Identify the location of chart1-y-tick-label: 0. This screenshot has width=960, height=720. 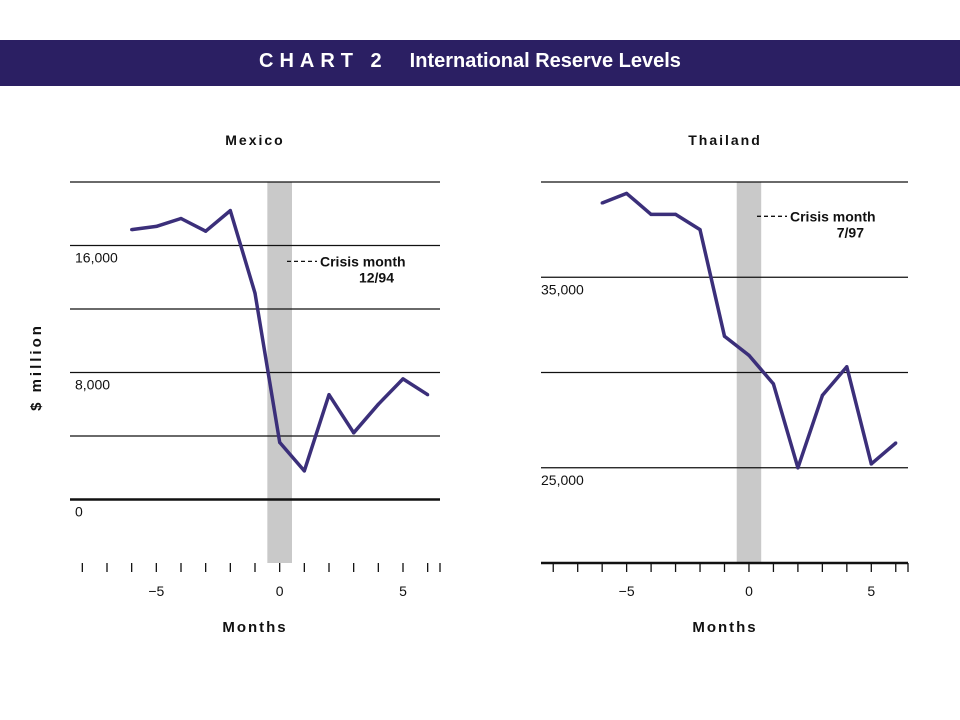
(79, 512).